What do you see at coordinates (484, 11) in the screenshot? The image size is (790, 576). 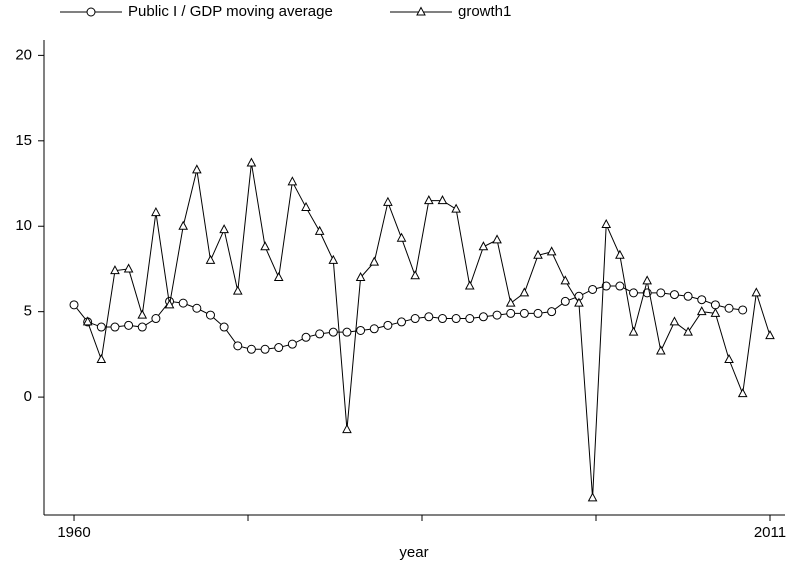 I see `legend-label: growth1` at bounding box center [484, 11].